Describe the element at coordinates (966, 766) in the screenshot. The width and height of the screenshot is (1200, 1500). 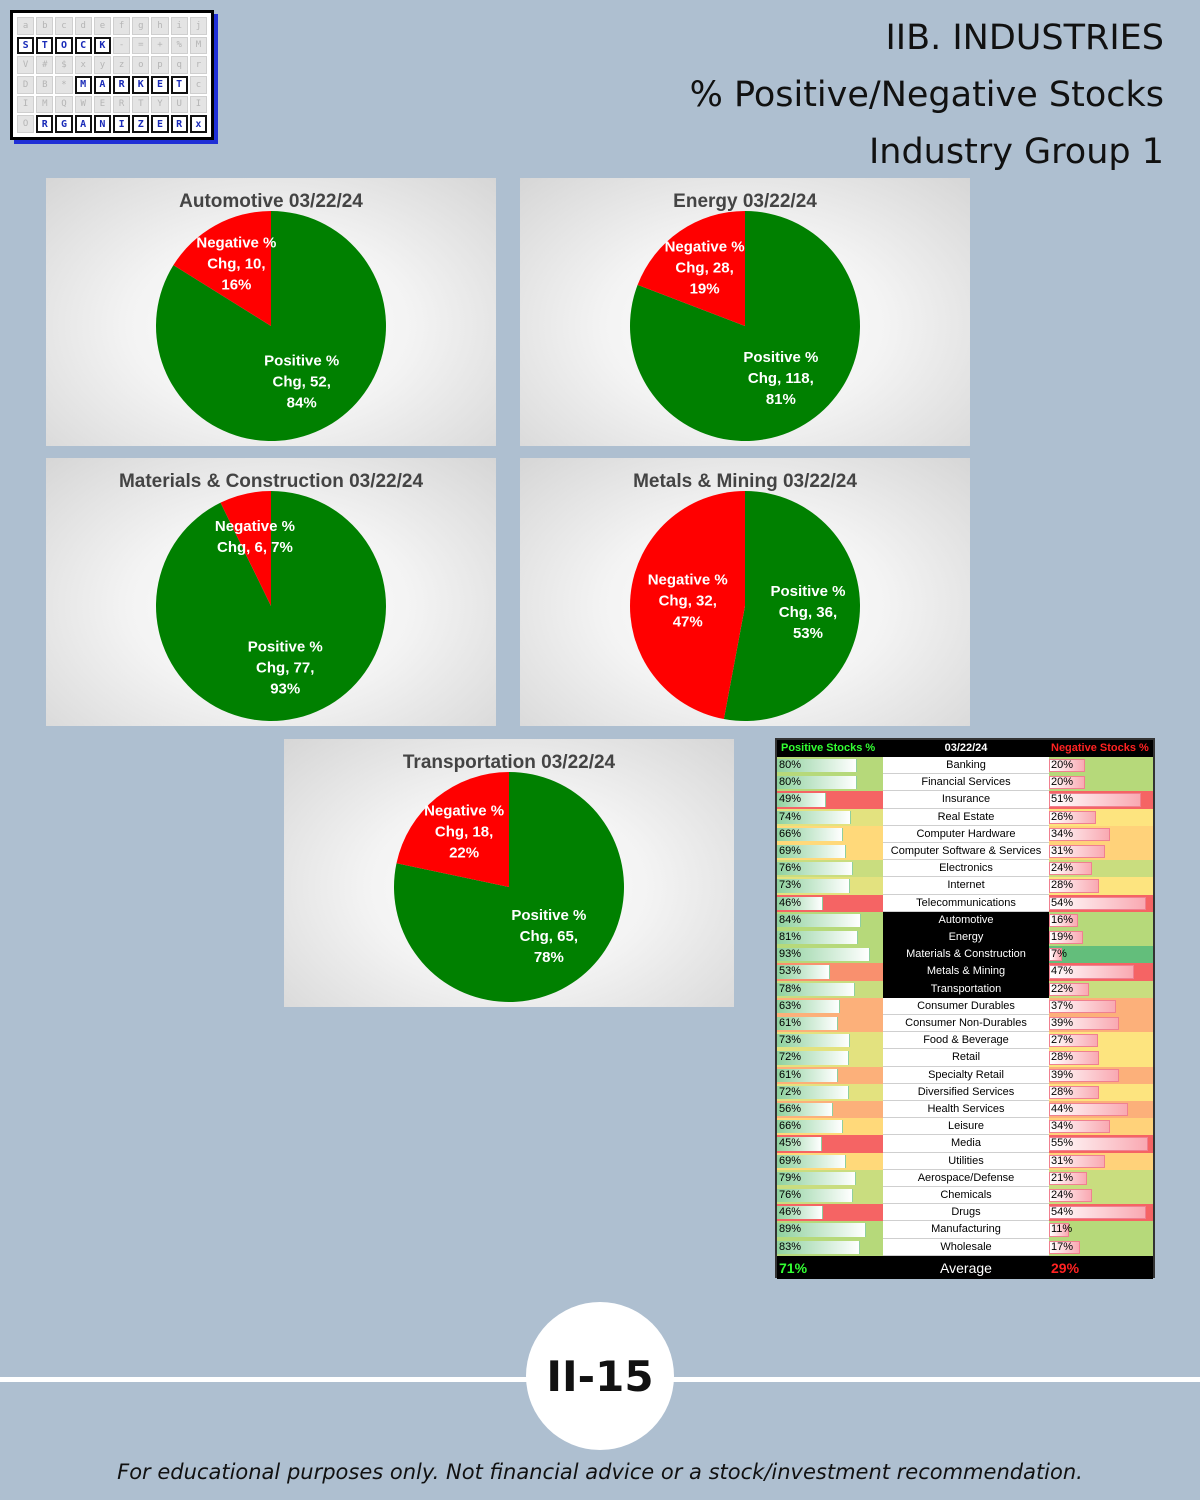
I see `industry-name: Banking` at that location.